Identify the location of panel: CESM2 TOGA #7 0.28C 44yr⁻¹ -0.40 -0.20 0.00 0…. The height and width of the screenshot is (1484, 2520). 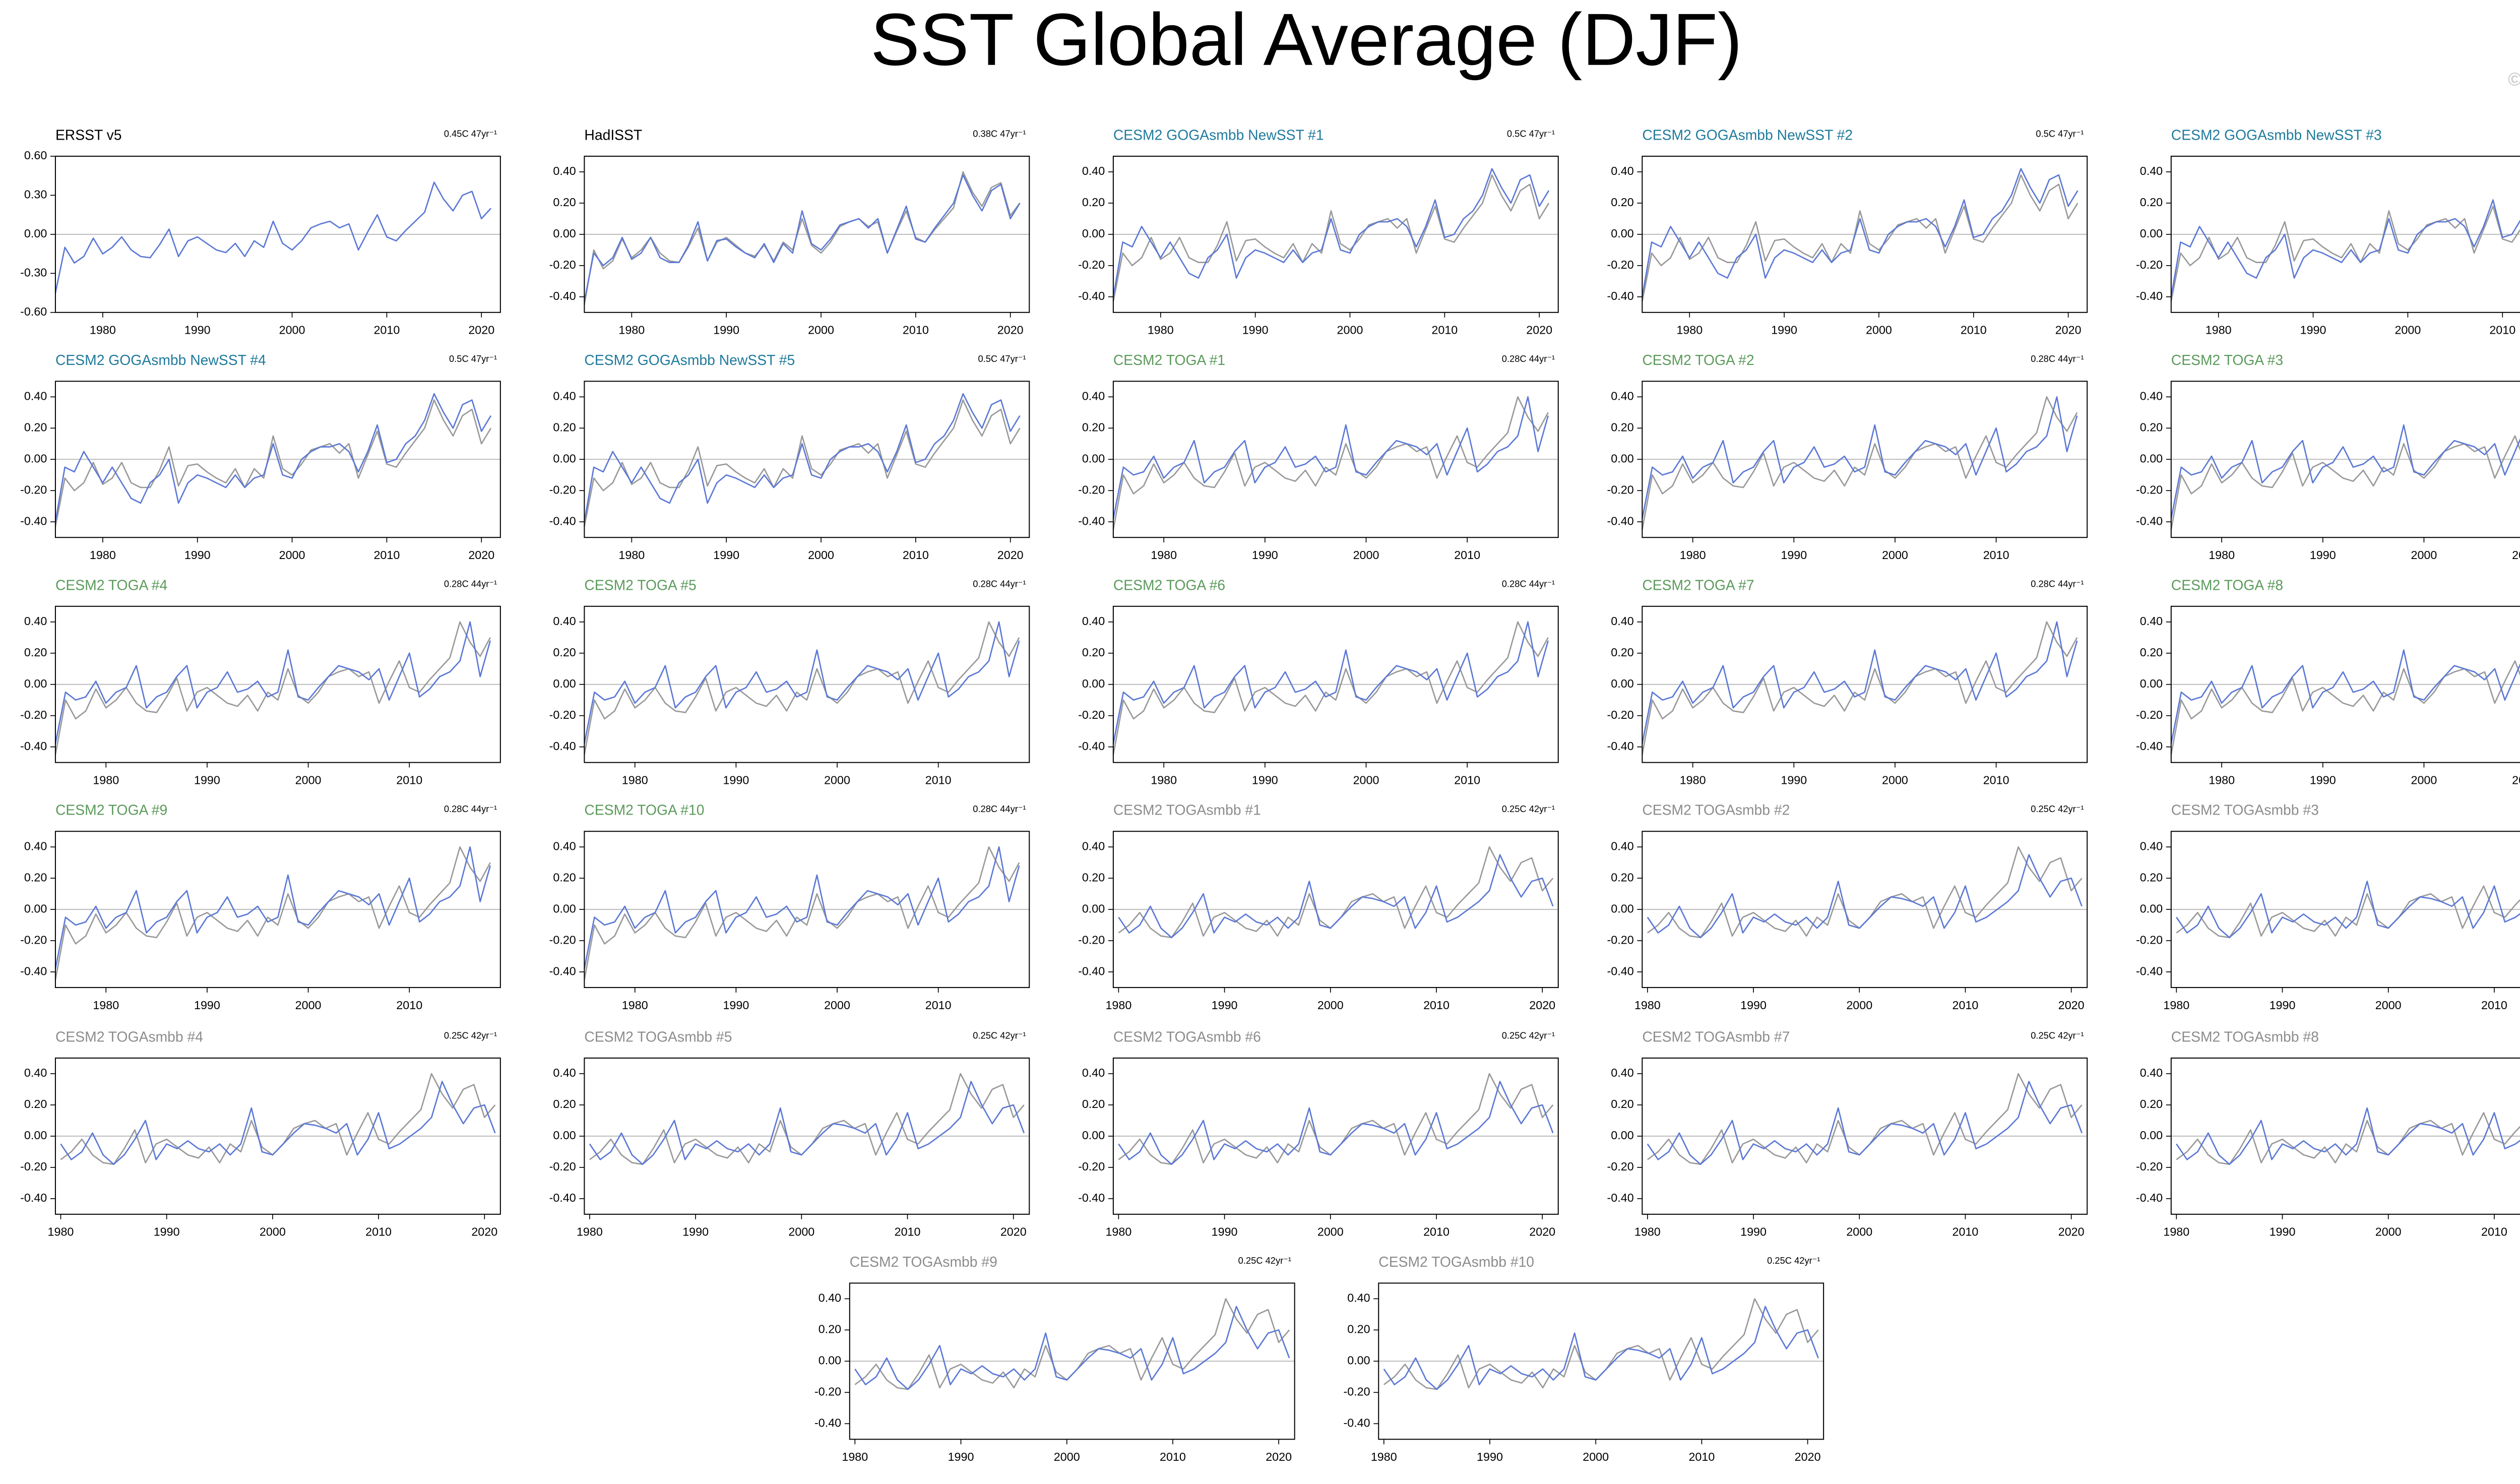
(1847, 681).